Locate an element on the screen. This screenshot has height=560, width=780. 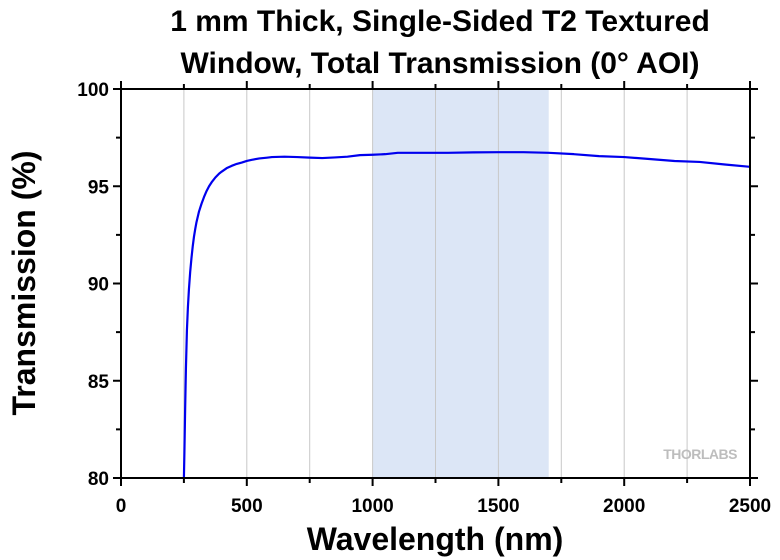
y-tick-label: 80 is located at coordinates (98, 479).